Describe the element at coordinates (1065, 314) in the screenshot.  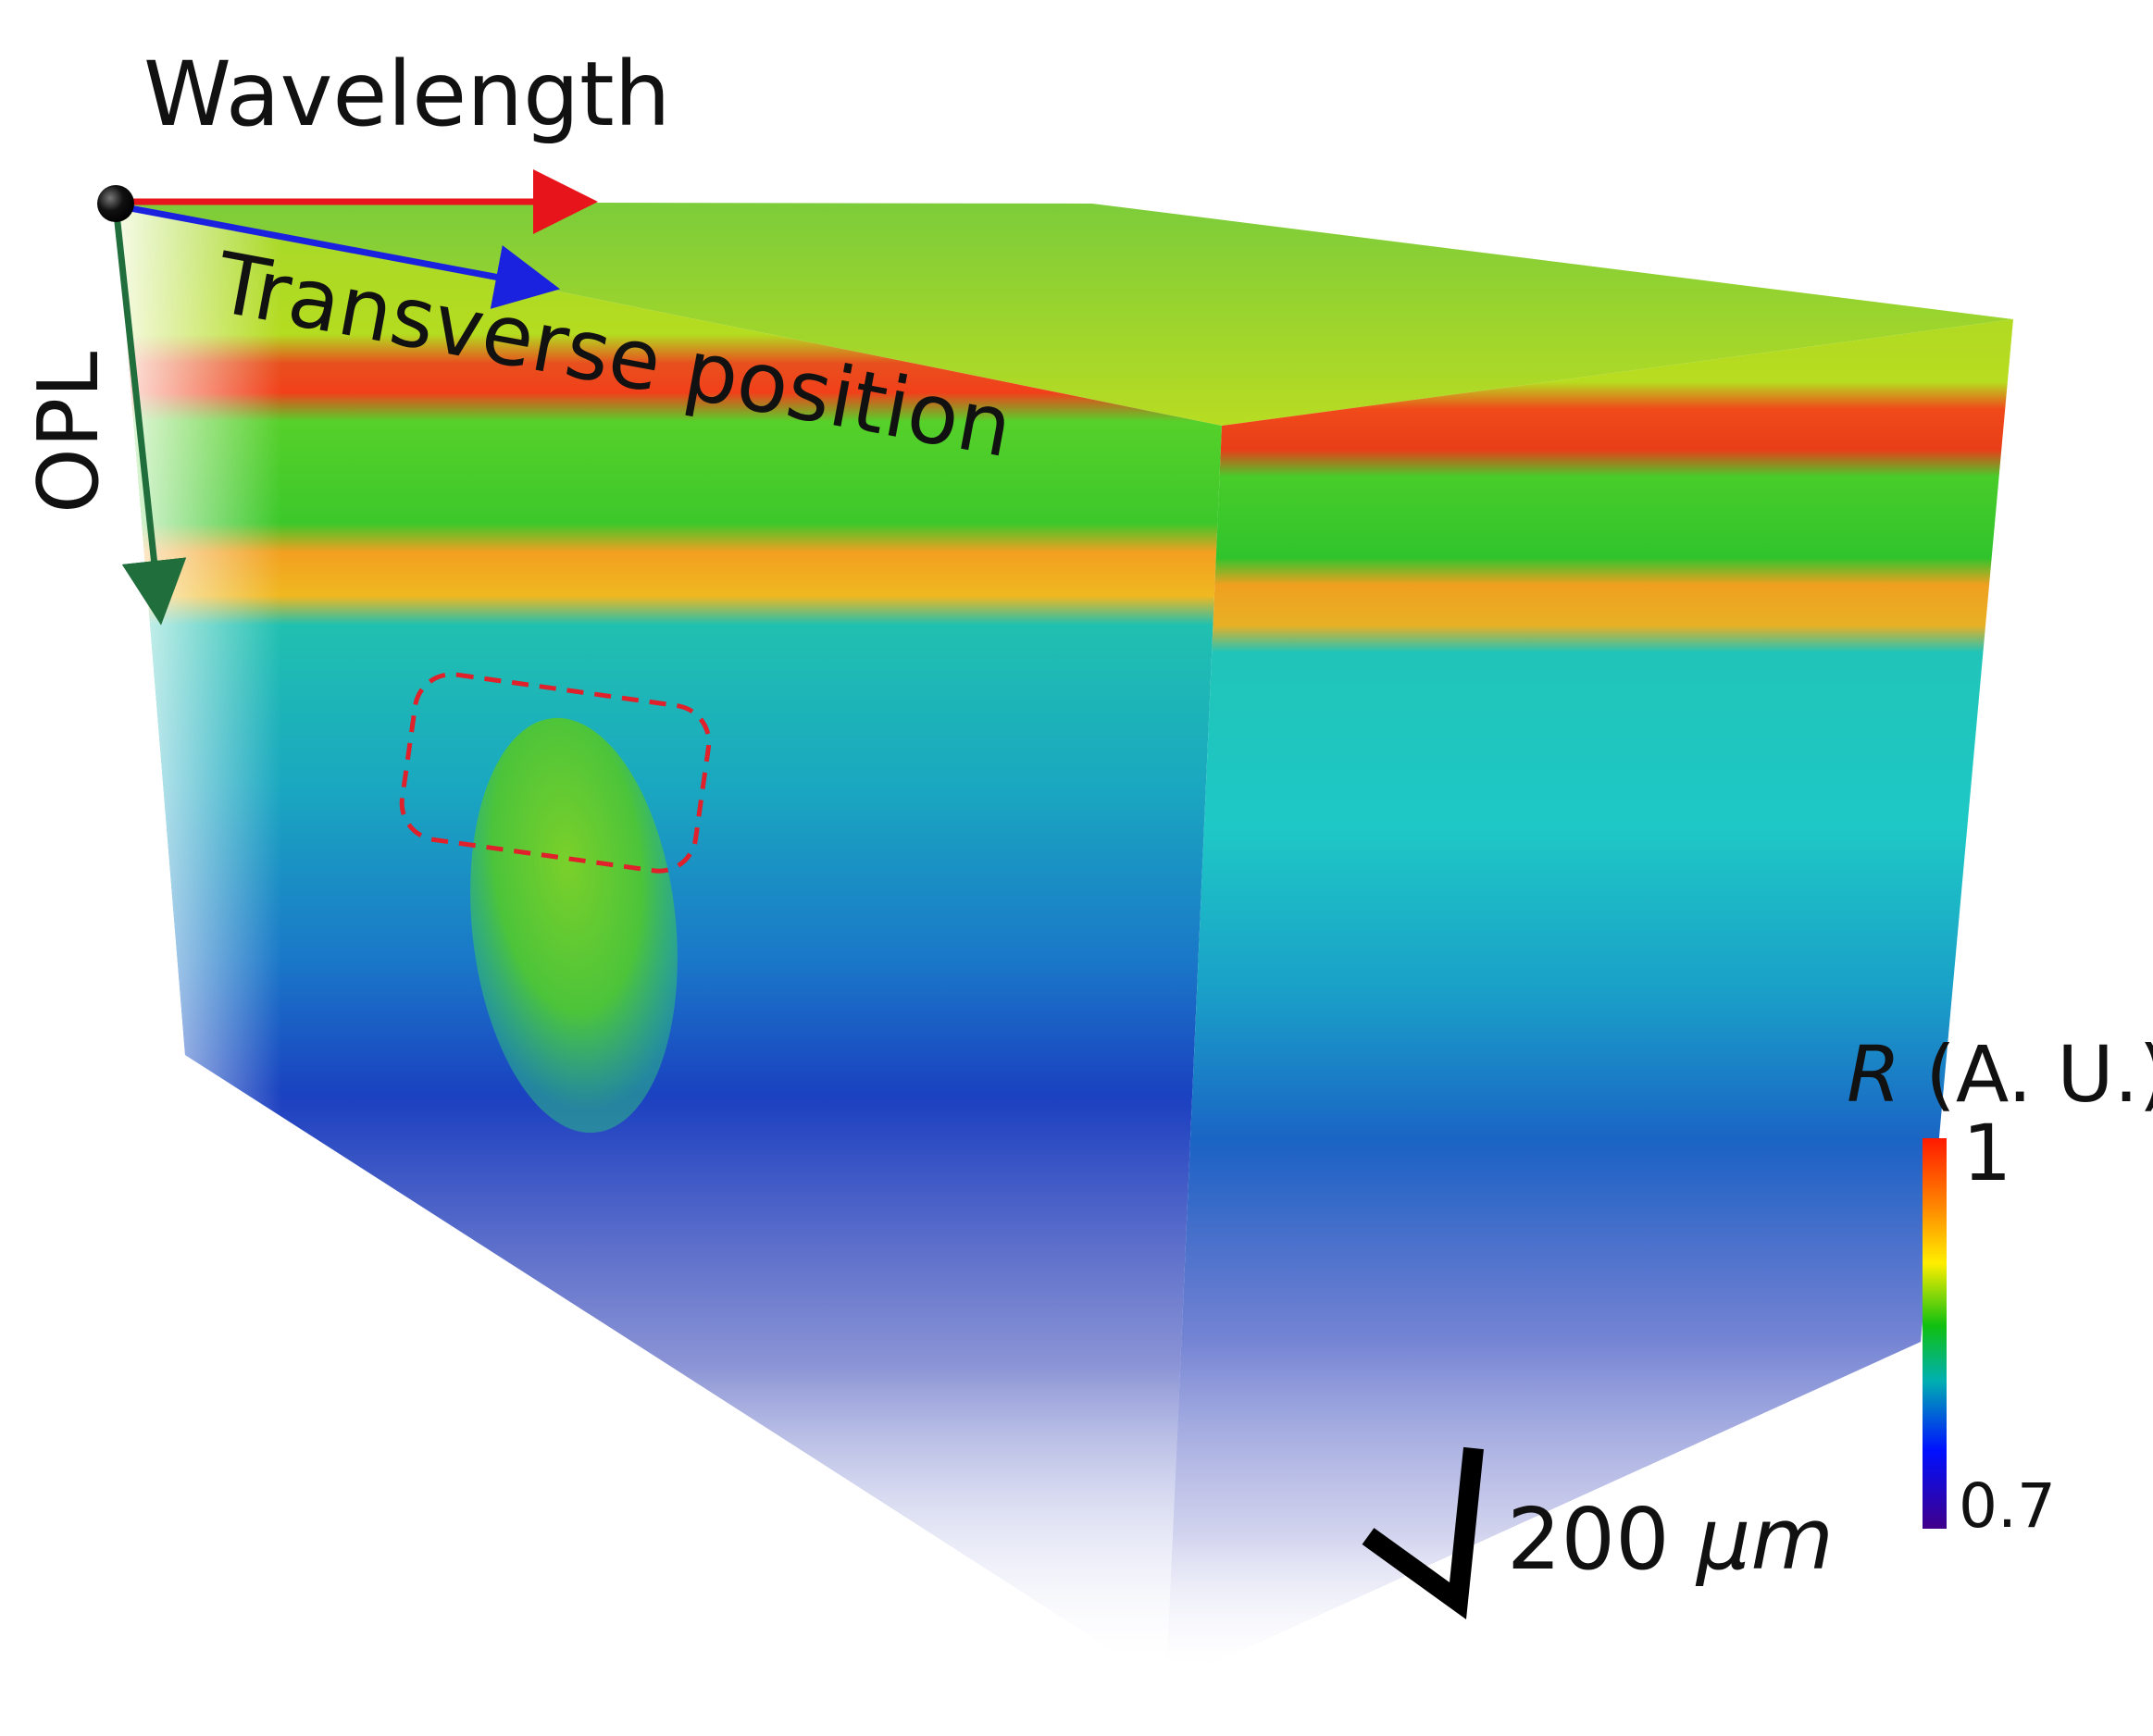
I see `volume-top-face` at that location.